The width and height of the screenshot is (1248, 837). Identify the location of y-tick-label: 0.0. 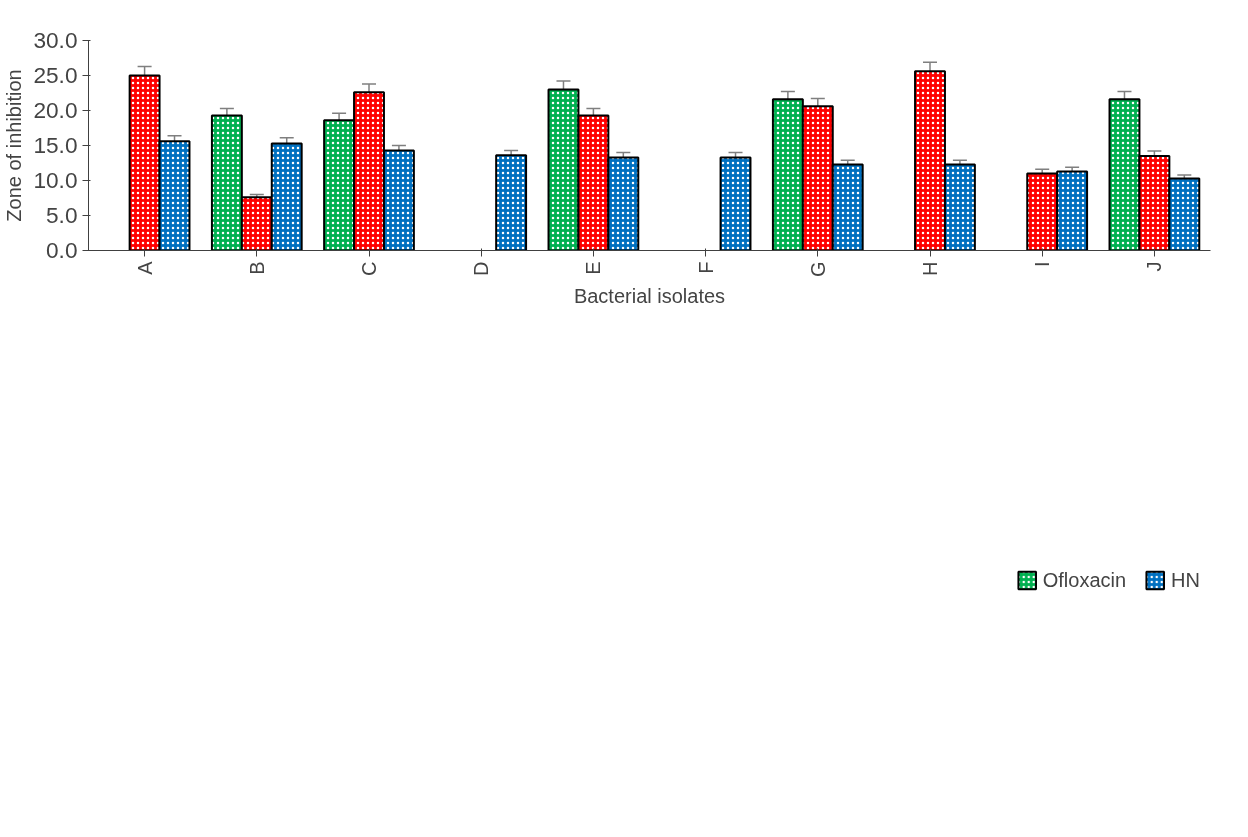
(62, 250).